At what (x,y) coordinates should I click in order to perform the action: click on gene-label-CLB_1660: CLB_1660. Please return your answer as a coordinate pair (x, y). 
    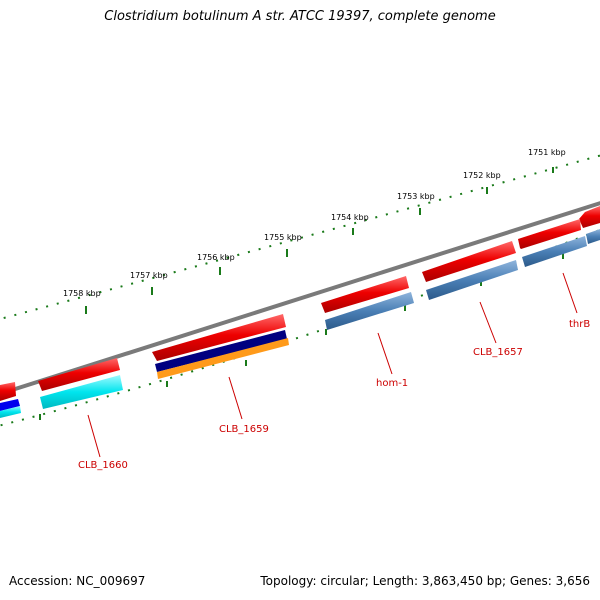
    Looking at the image, I should click on (103, 465).